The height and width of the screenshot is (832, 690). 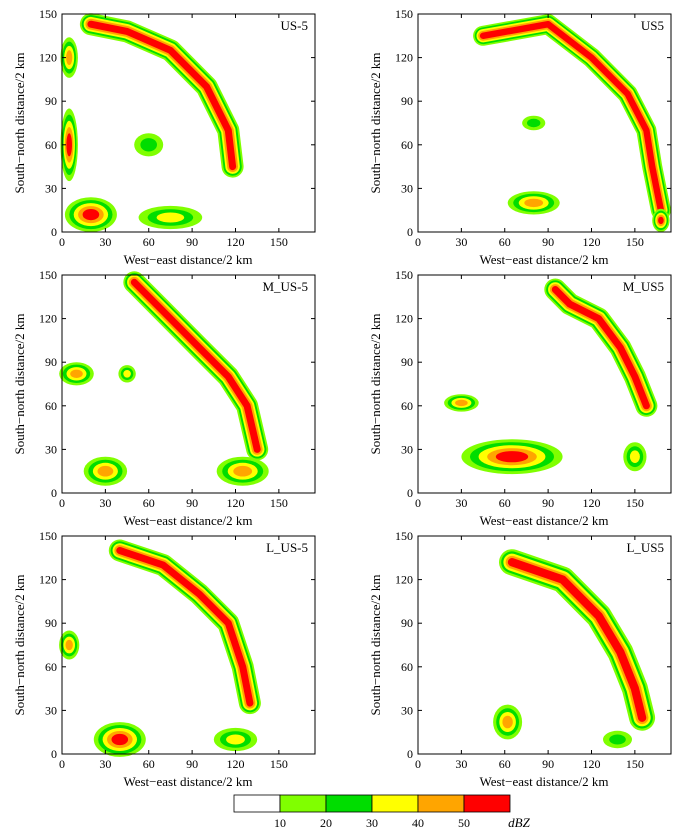 What do you see at coordinates (294, 25) in the screenshot?
I see `panel-title: US-5` at bounding box center [294, 25].